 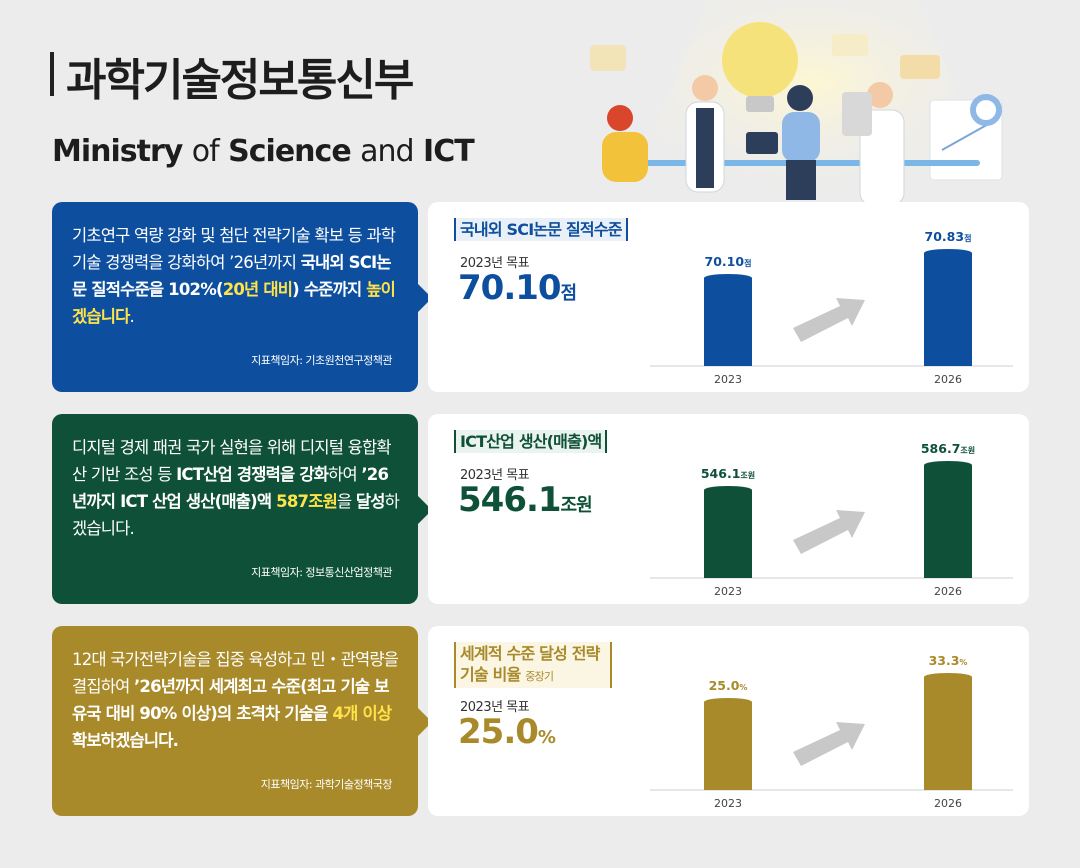 I want to click on section-1-goal-value: 70.10점, so click(x=518, y=288).